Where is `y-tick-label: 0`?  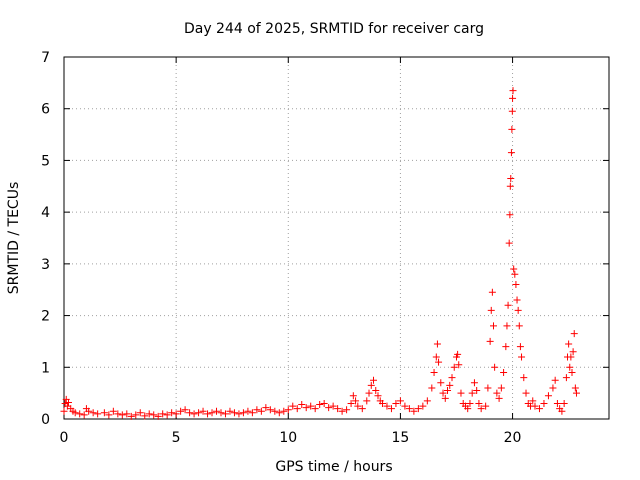
y-tick-label: 0 is located at coordinates (45, 420).